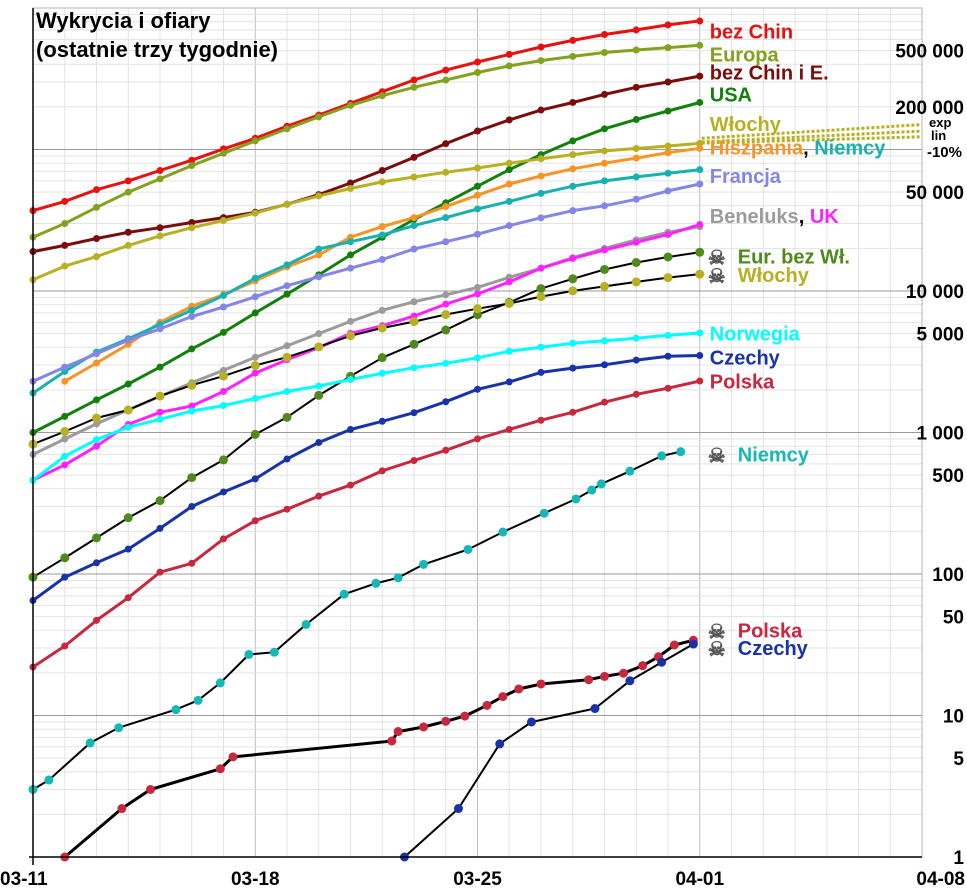  I want to click on series-label: Czechy, so click(773, 649).